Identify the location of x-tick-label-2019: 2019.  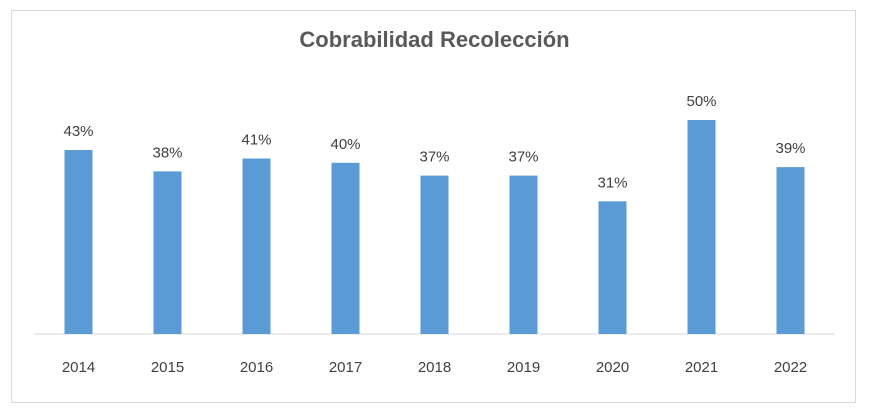
(523, 367).